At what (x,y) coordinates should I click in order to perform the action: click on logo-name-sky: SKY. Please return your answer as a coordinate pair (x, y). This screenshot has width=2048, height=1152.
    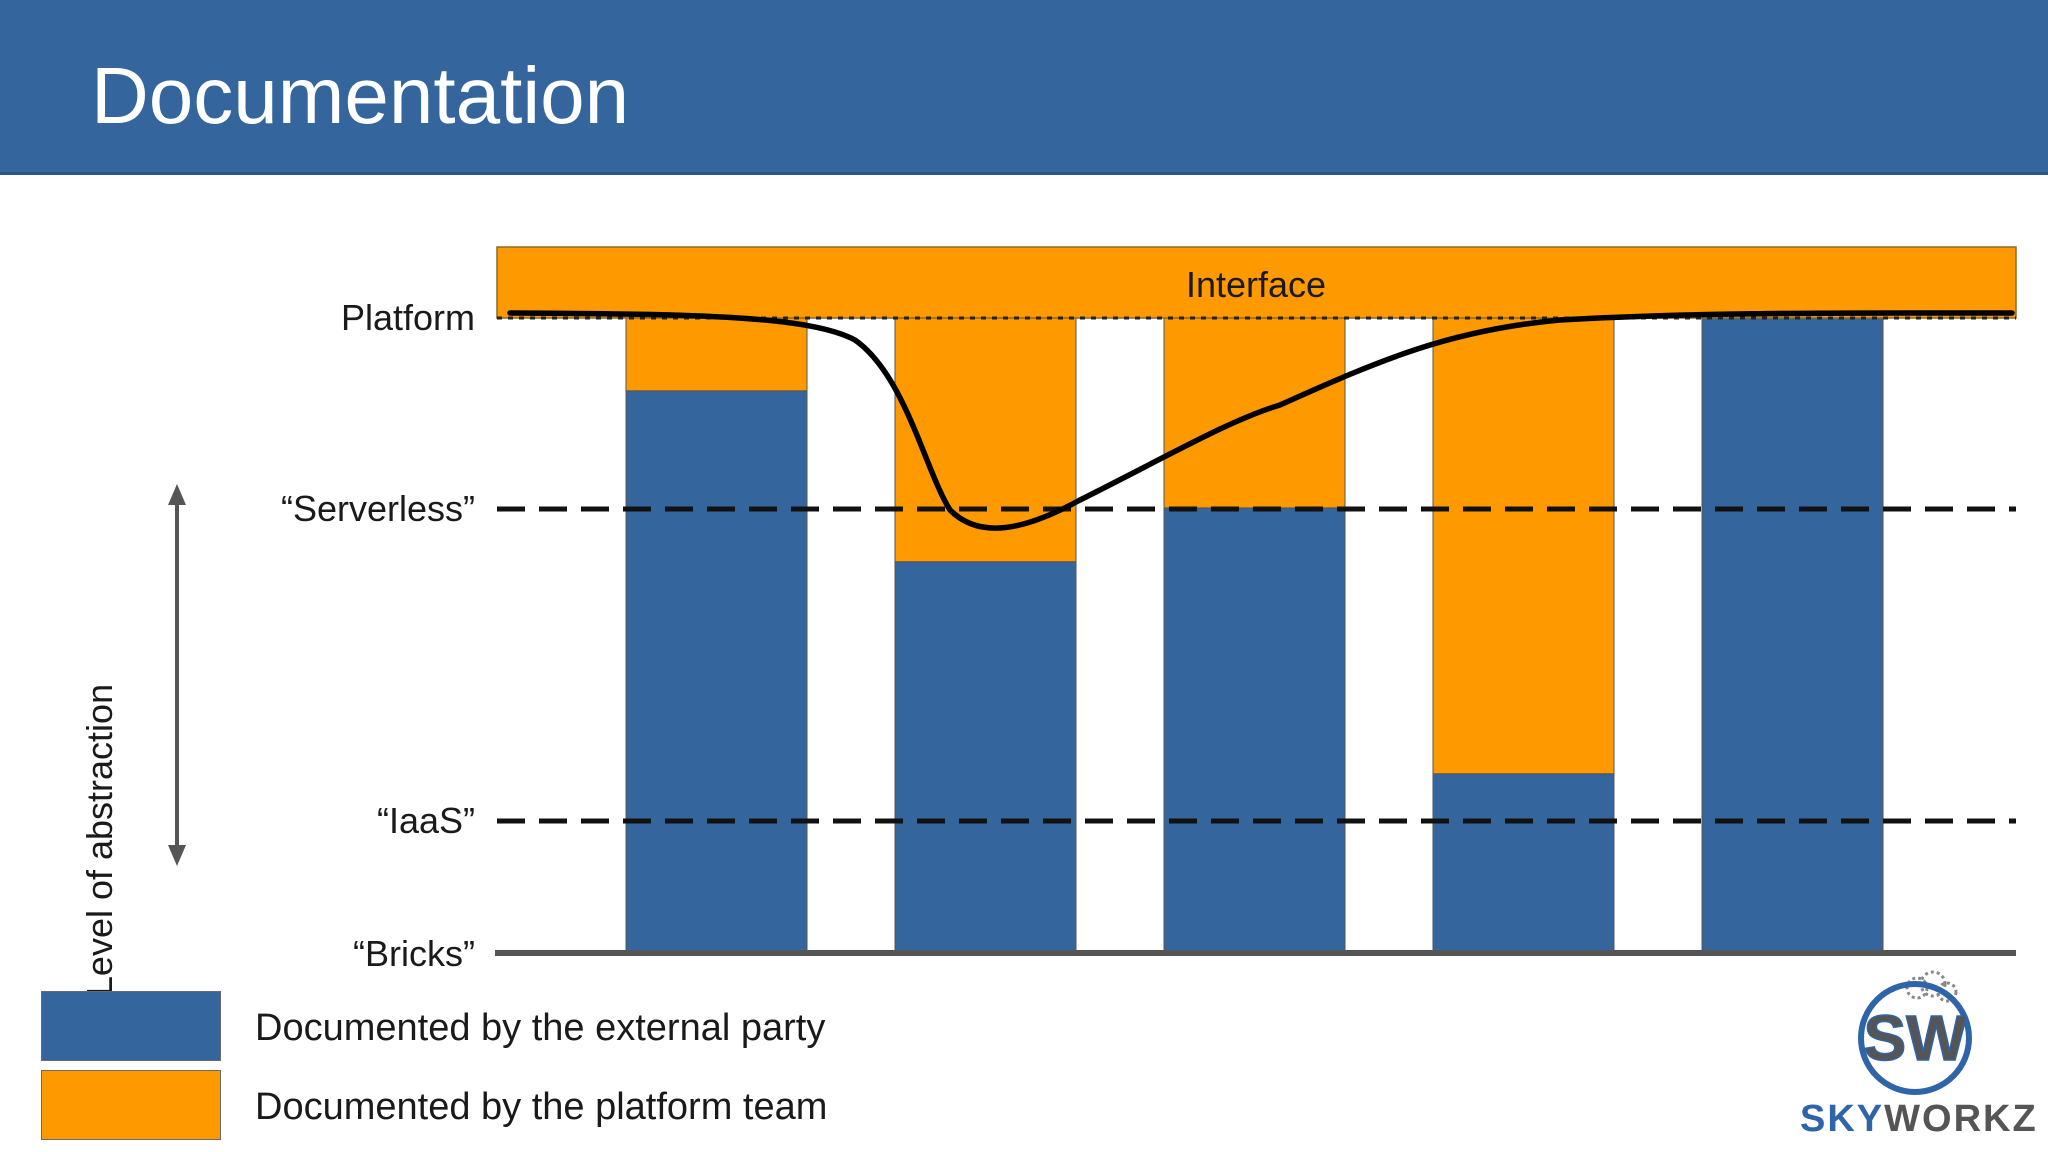
    Looking at the image, I should click on (1842, 1119).